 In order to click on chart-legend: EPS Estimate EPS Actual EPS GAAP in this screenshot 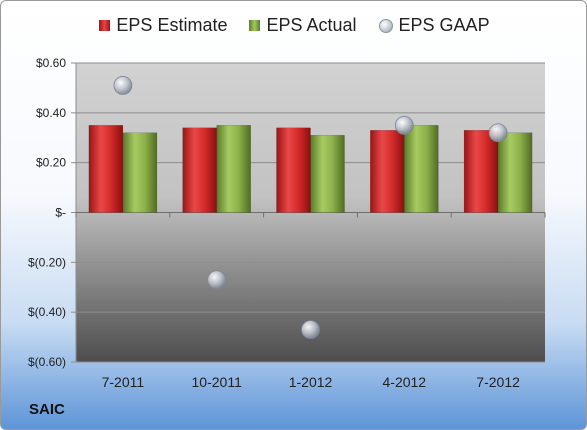, I will do `click(293, 25)`.